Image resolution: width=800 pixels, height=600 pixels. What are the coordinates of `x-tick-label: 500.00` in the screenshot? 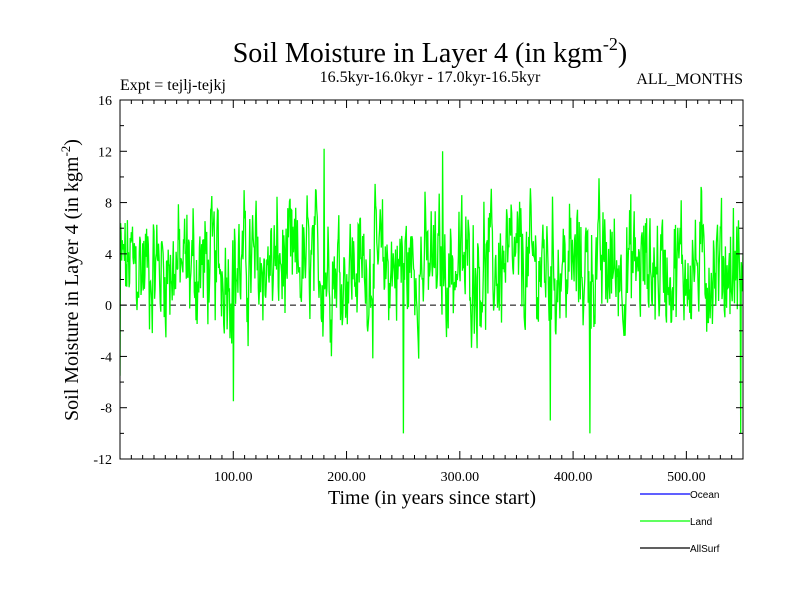 It's located at (686, 477).